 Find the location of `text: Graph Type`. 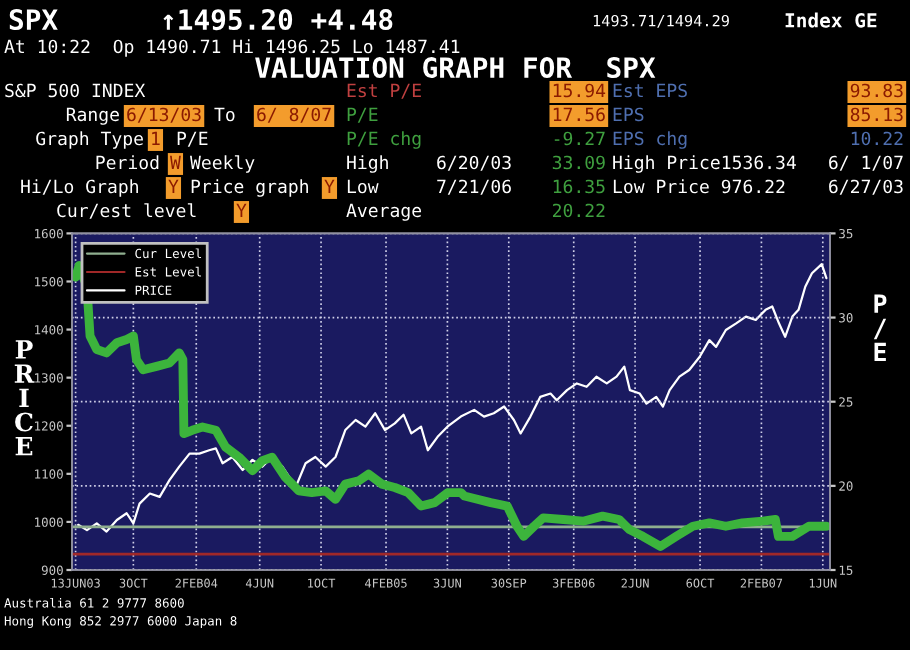

text: Graph Type is located at coordinates (89, 140).